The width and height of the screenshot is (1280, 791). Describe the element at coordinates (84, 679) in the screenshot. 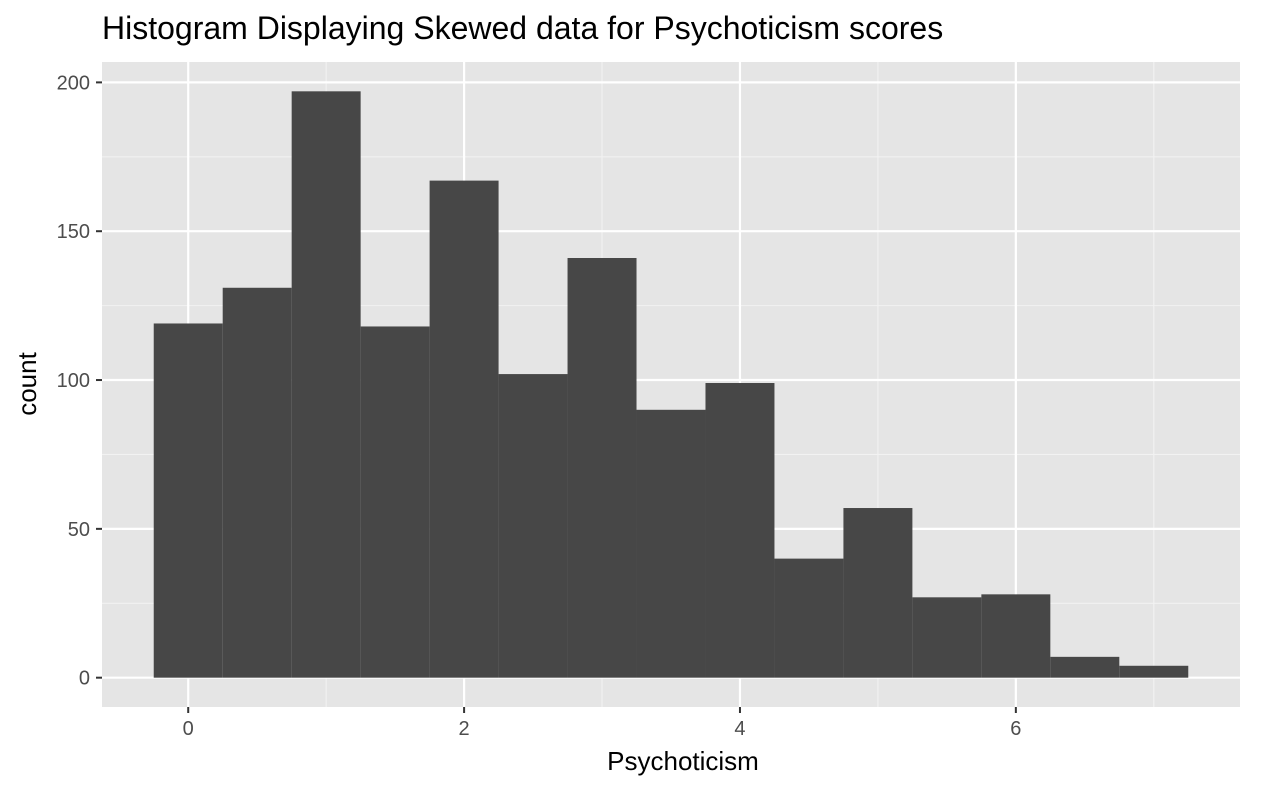

I see `y-tick-label: 0` at that location.